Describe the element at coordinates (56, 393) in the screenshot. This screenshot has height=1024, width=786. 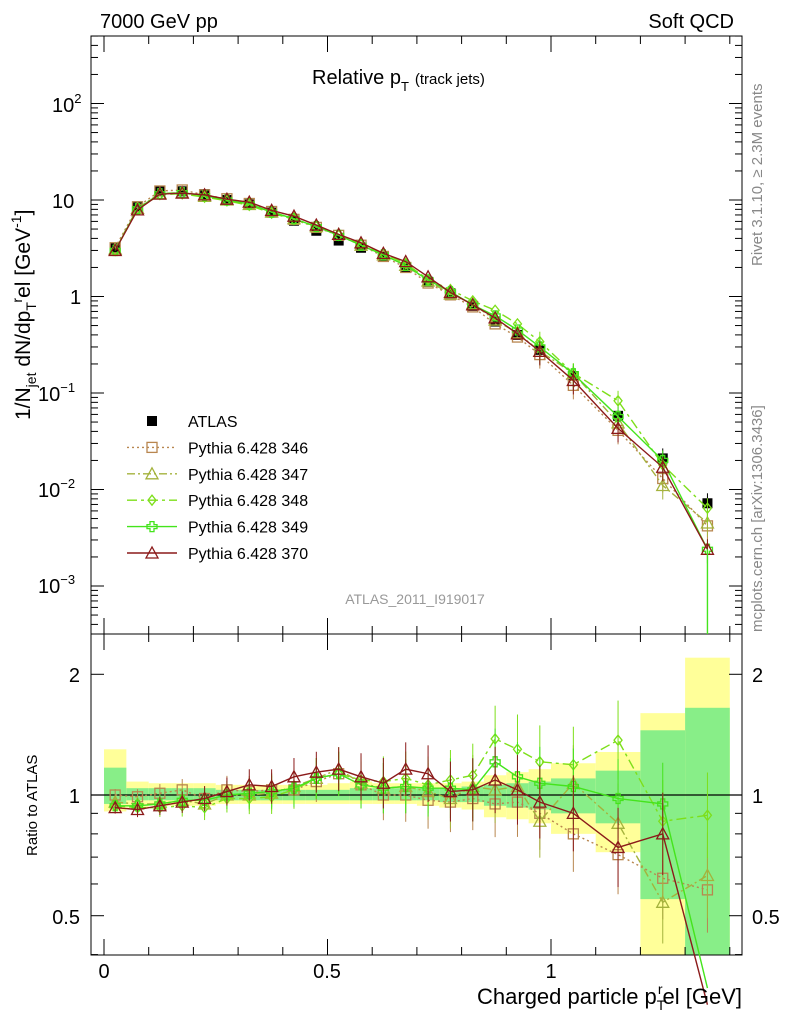
I see `ytick-label-0.1: 10⁻¹` at that location.